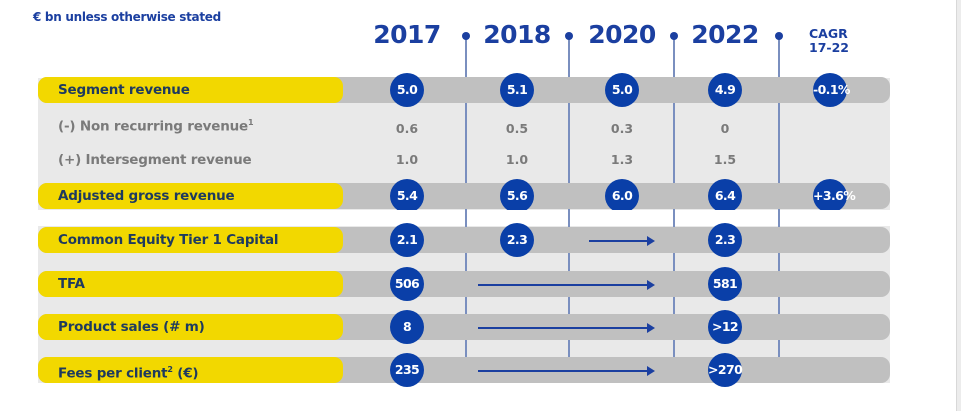  What do you see at coordinates (188, 373) in the screenshot?
I see `unit-text: (€)` at bounding box center [188, 373].